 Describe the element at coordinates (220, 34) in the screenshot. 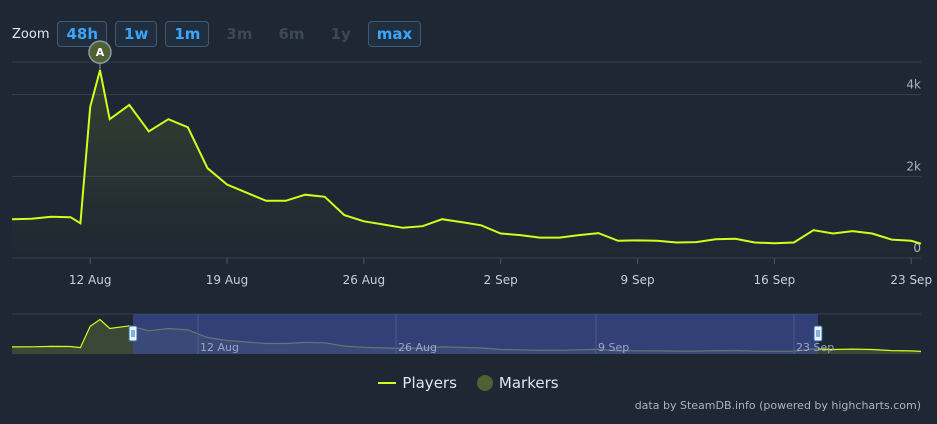

I see `zoom-bar: Zoom 48h 1w 1m 3m 6m 1y max` at that location.